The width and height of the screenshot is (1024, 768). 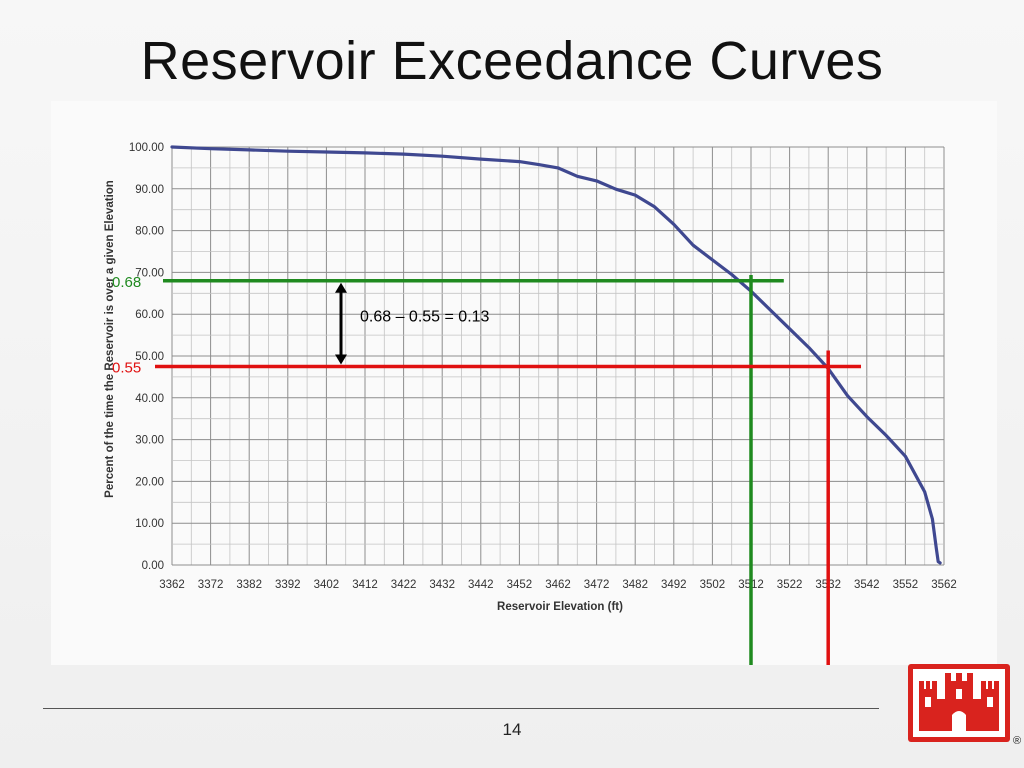 I want to click on x-tick-label: 3552, so click(x=906, y=585).